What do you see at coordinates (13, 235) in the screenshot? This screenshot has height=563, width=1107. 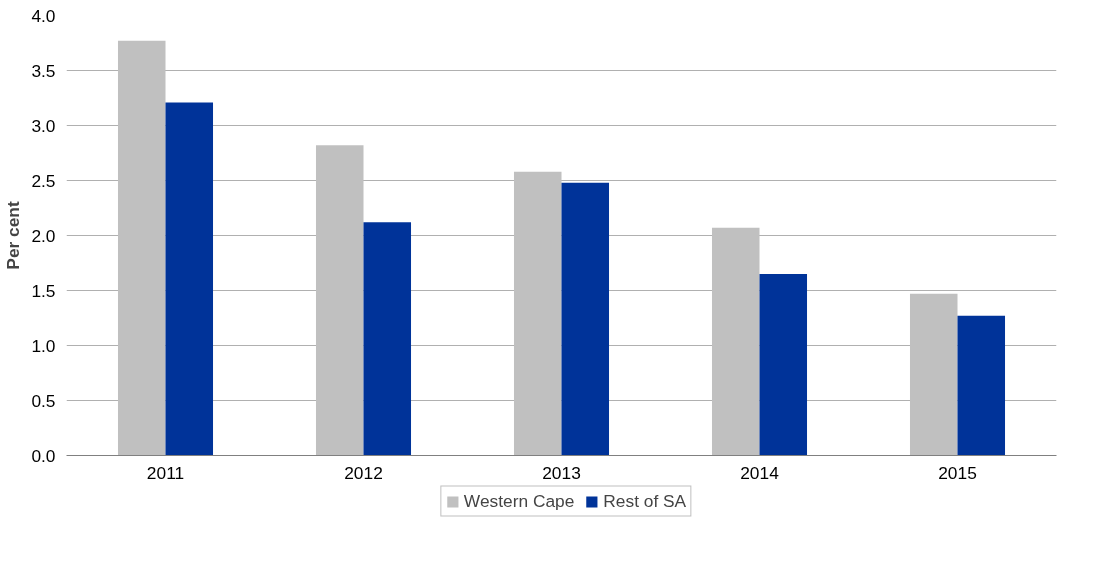 I see `y-axis-title: Per cent` at bounding box center [13, 235].